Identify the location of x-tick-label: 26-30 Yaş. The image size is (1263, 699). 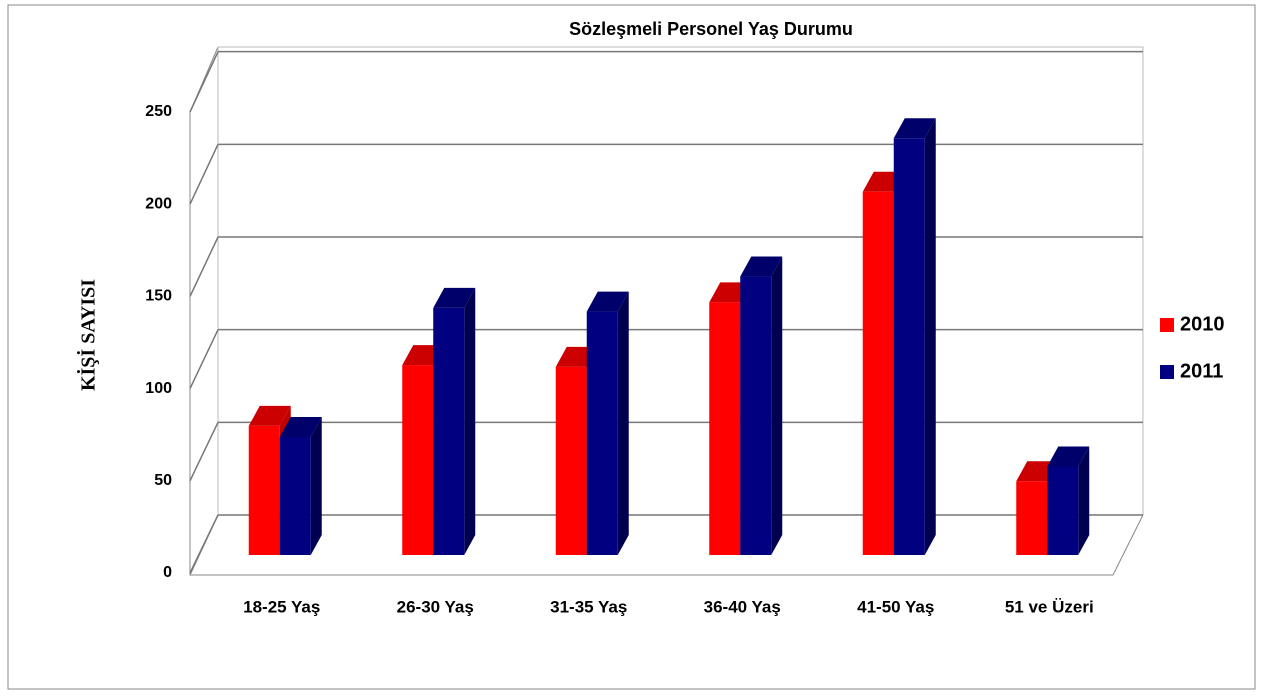
(435, 606).